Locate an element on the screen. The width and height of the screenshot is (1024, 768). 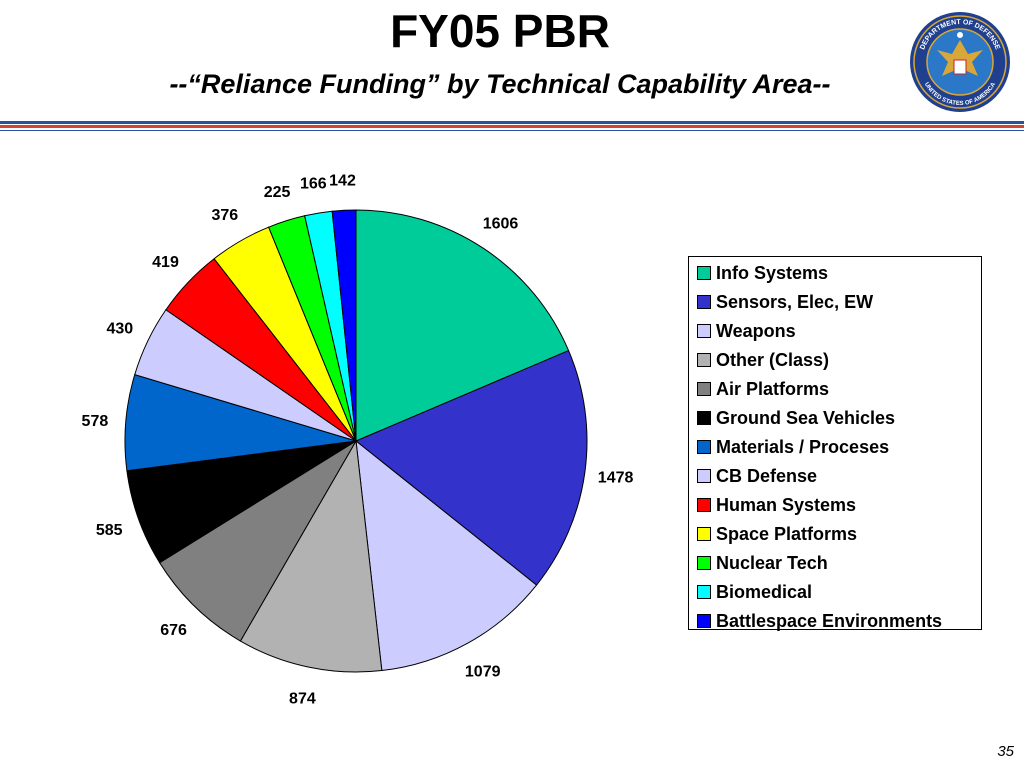
data-label: 676 is located at coordinates (173, 630).